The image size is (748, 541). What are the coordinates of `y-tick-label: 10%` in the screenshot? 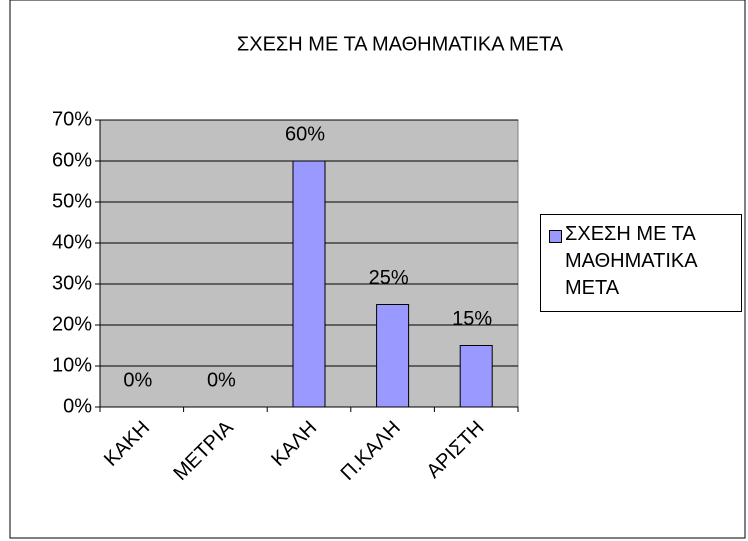 It's located at (72, 365).